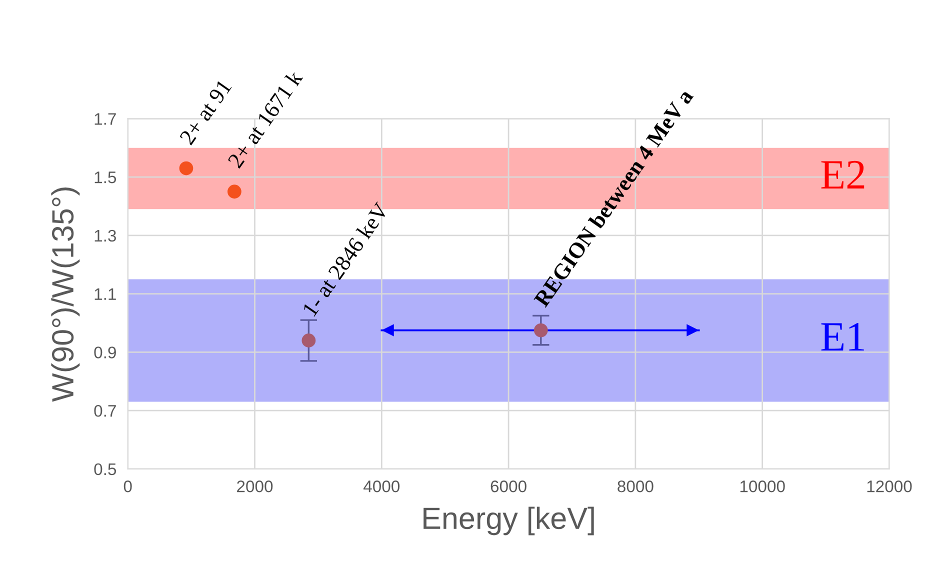  Describe the element at coordinates (762, 486) in the screenshot. I see `x-tick-label: 10000` at that location.